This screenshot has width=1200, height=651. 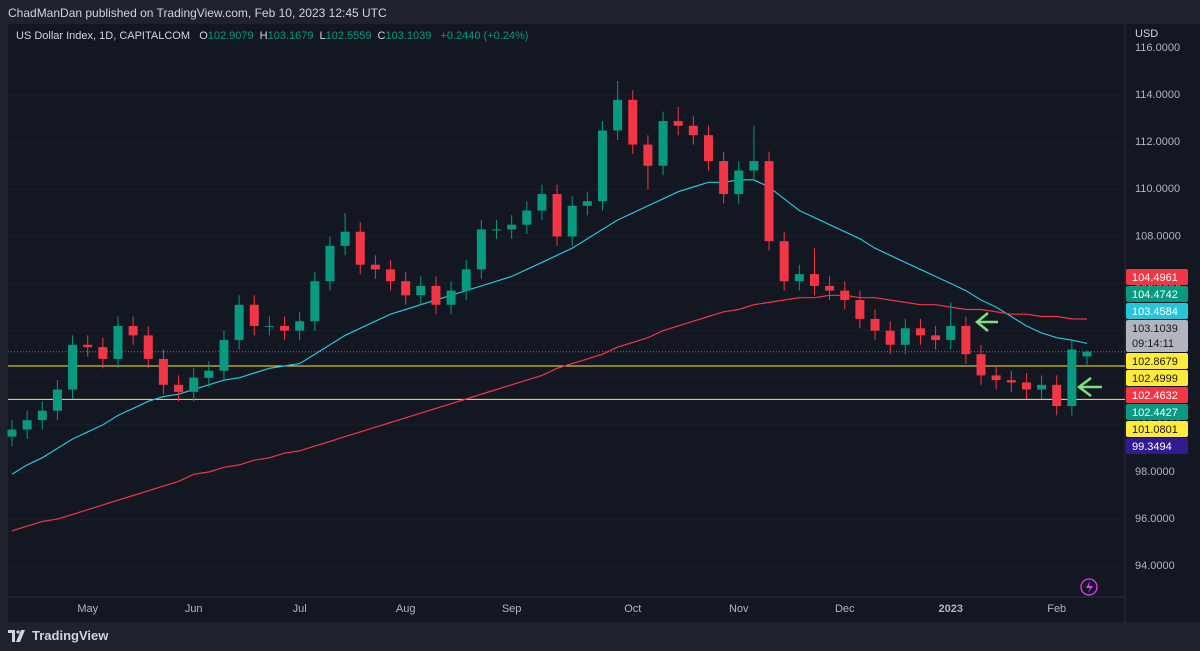 What do you see at coordinates (322, 36) in the screenshot?
I see `legend-key: L` at bounding box center [322, 36].